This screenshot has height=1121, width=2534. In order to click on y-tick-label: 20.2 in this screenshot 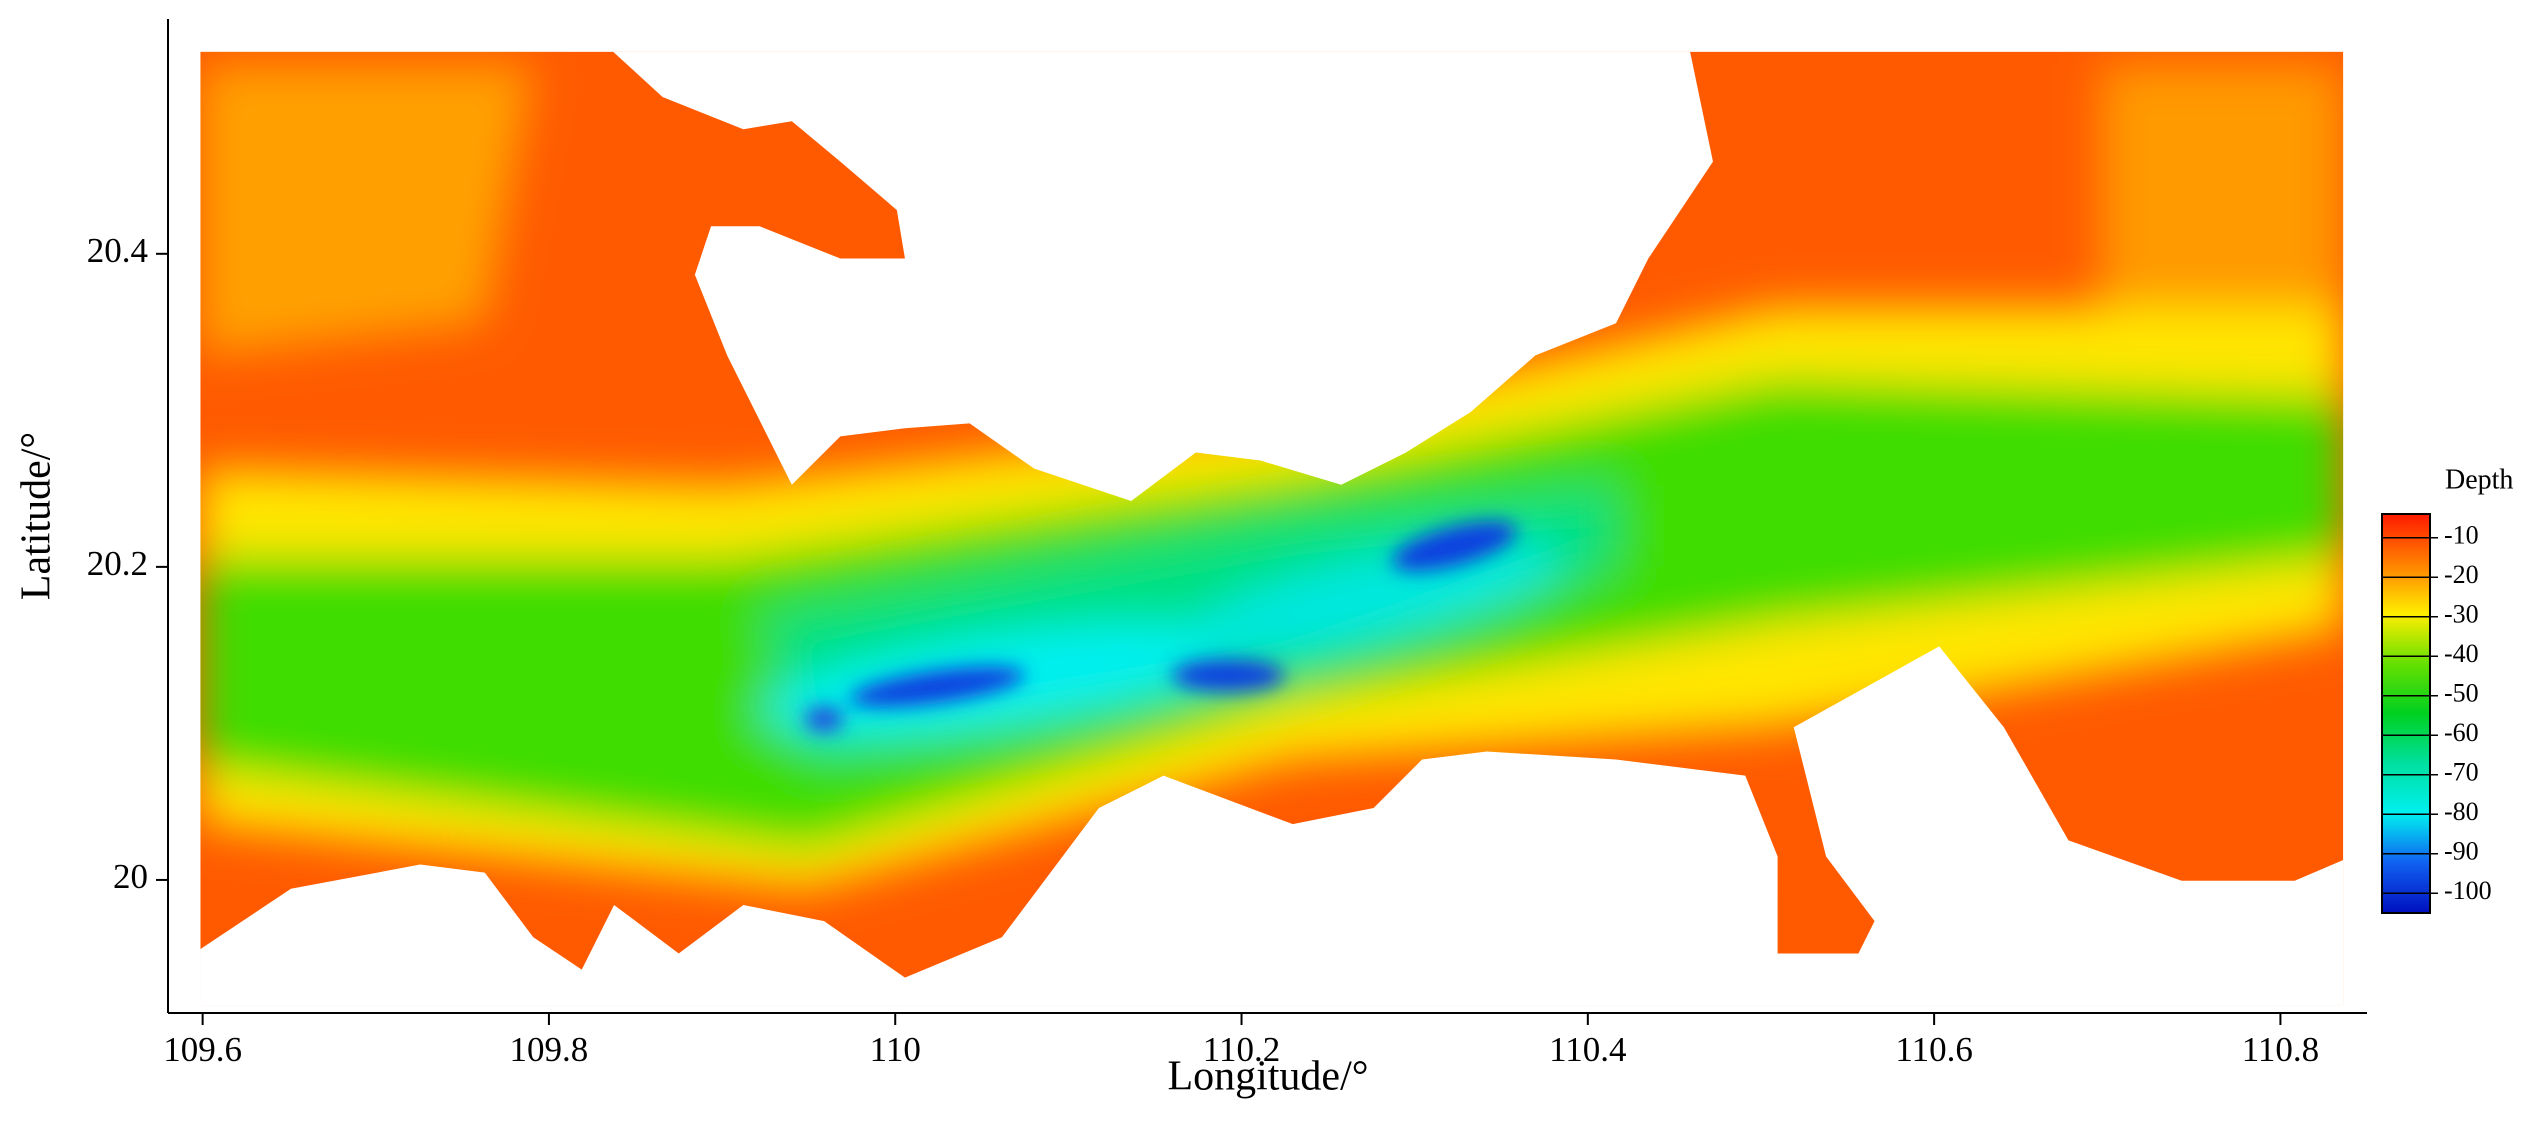, I will do `click(117, 563)`.